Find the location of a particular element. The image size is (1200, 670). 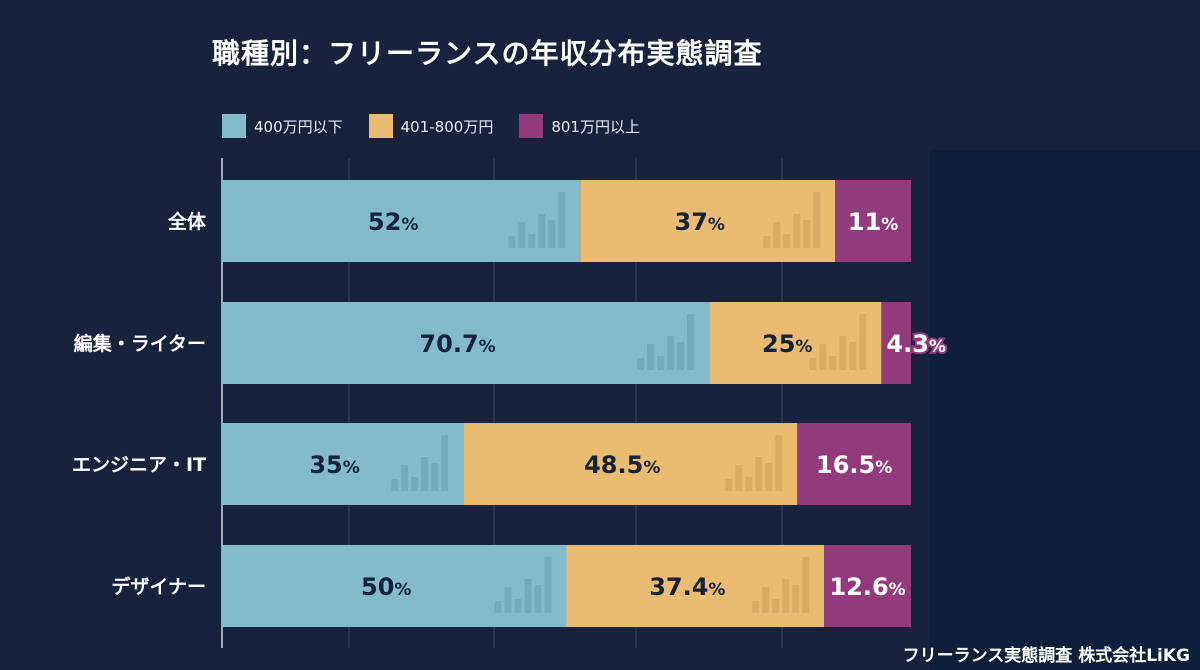

legend: 400万円以下 401-800万円 801万円以上 is located at coordinates (431, 126).